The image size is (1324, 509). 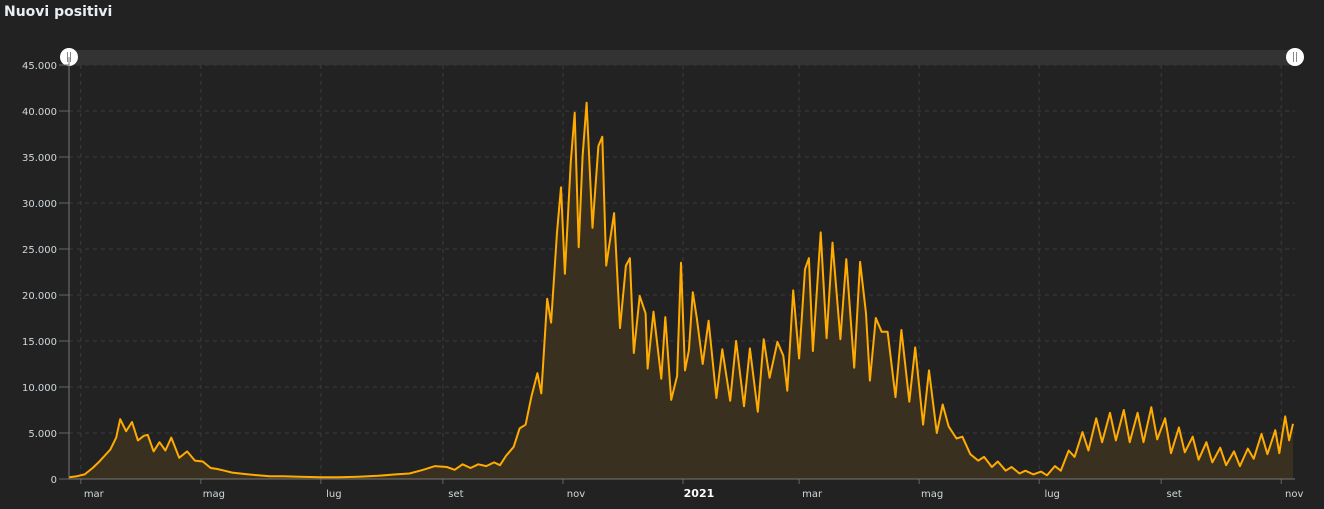 What do you see at coordinates (39, 388) in the screenshot?
I see `y-tick-label: 10.000` at bounding box center [39, 388].